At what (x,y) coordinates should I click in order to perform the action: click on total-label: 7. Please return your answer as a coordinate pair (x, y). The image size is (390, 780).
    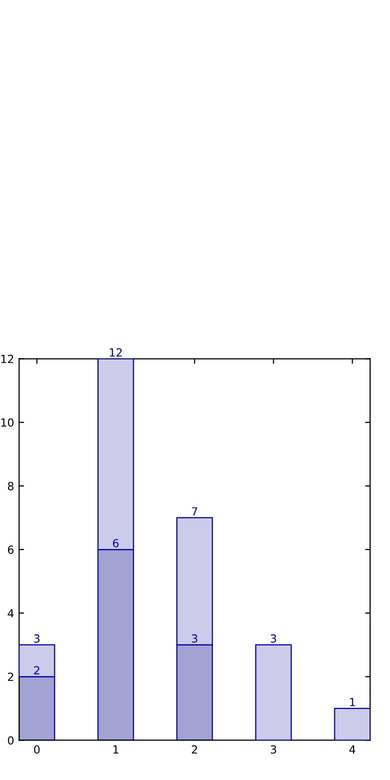
    Looking at the image, I should click on (195, 511).